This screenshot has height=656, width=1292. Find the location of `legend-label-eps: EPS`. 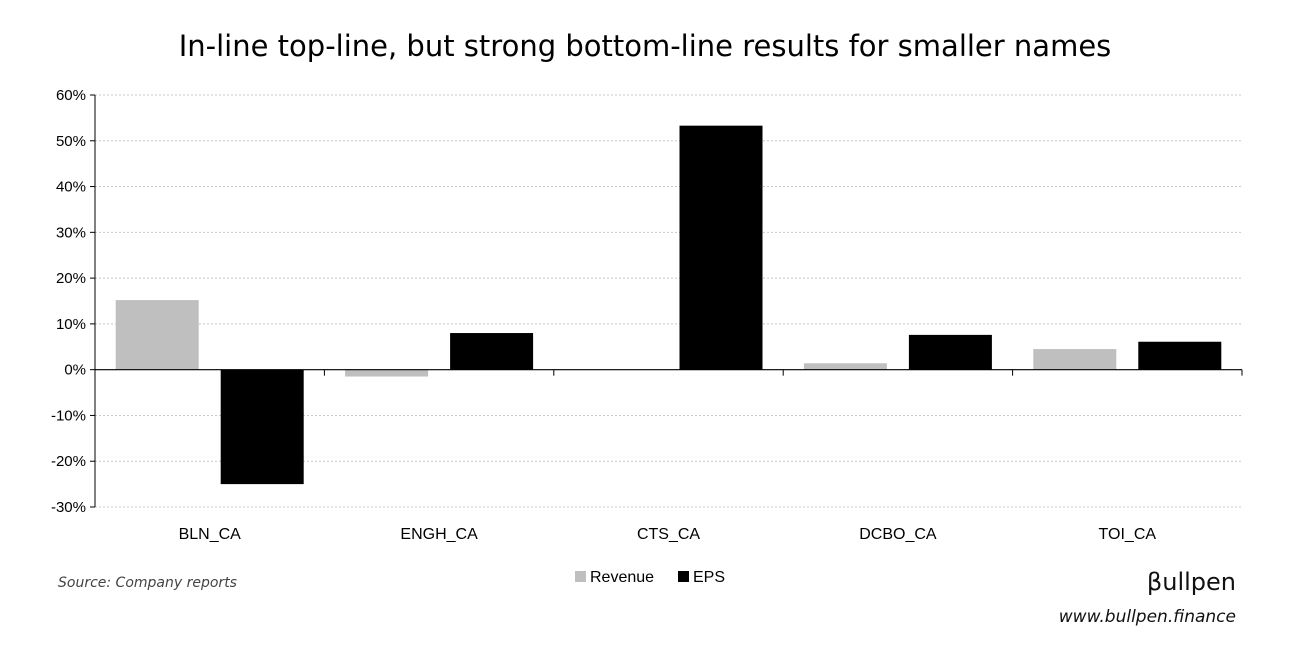

legend-label-eps: EPS is located at coordinates (709, 577).